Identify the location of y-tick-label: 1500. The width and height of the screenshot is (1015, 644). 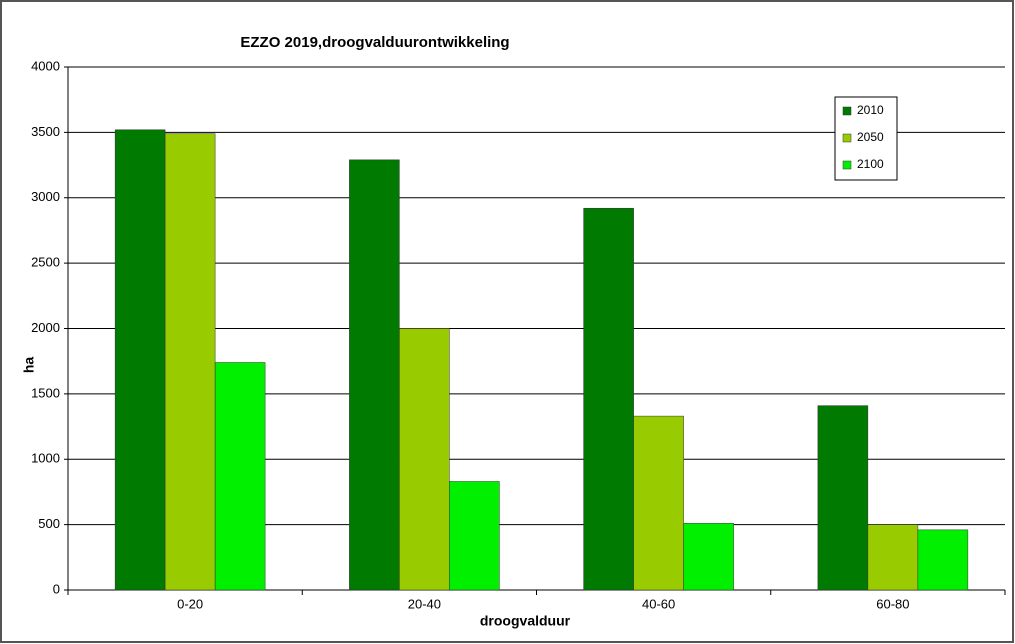
(45, 392).